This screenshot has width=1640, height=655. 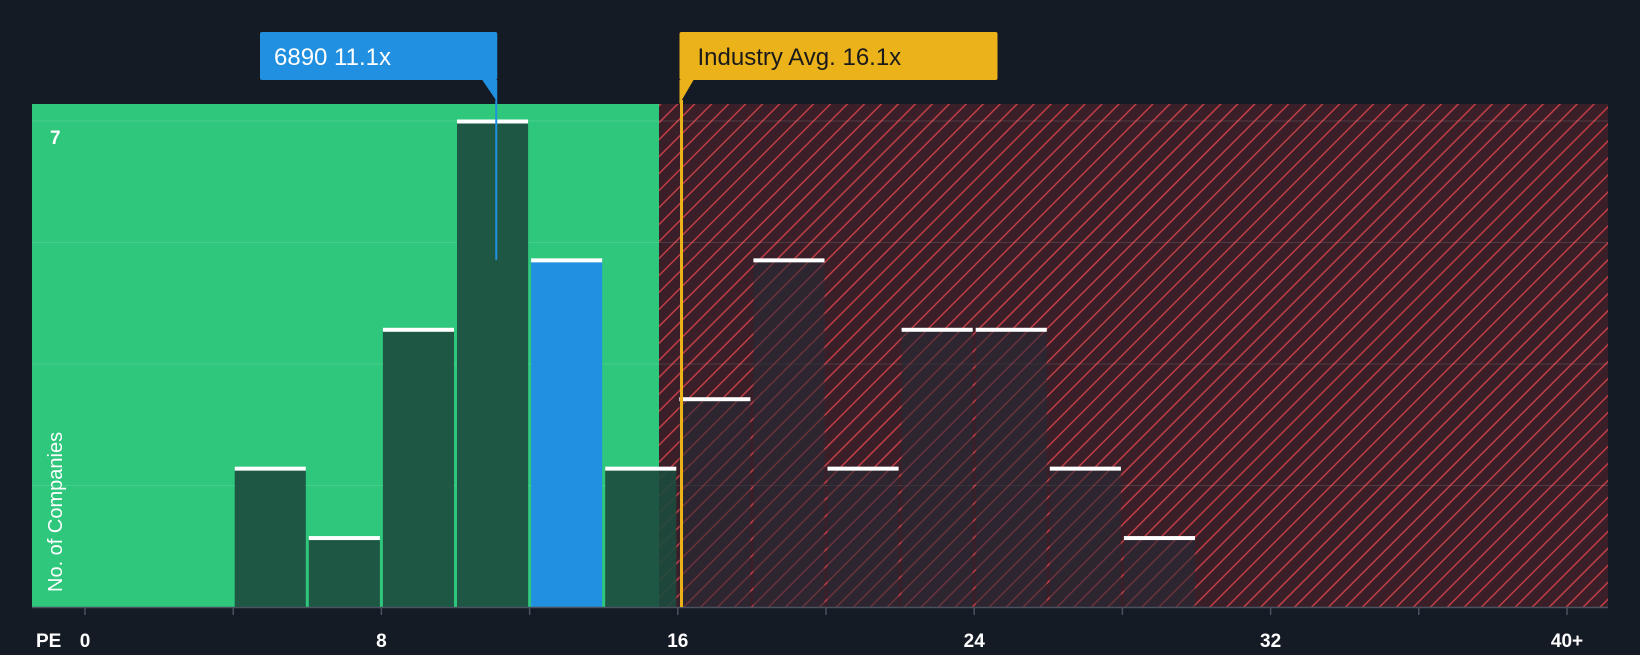 I want to click on x-tick-label: 8, so click(x=381, y=640).